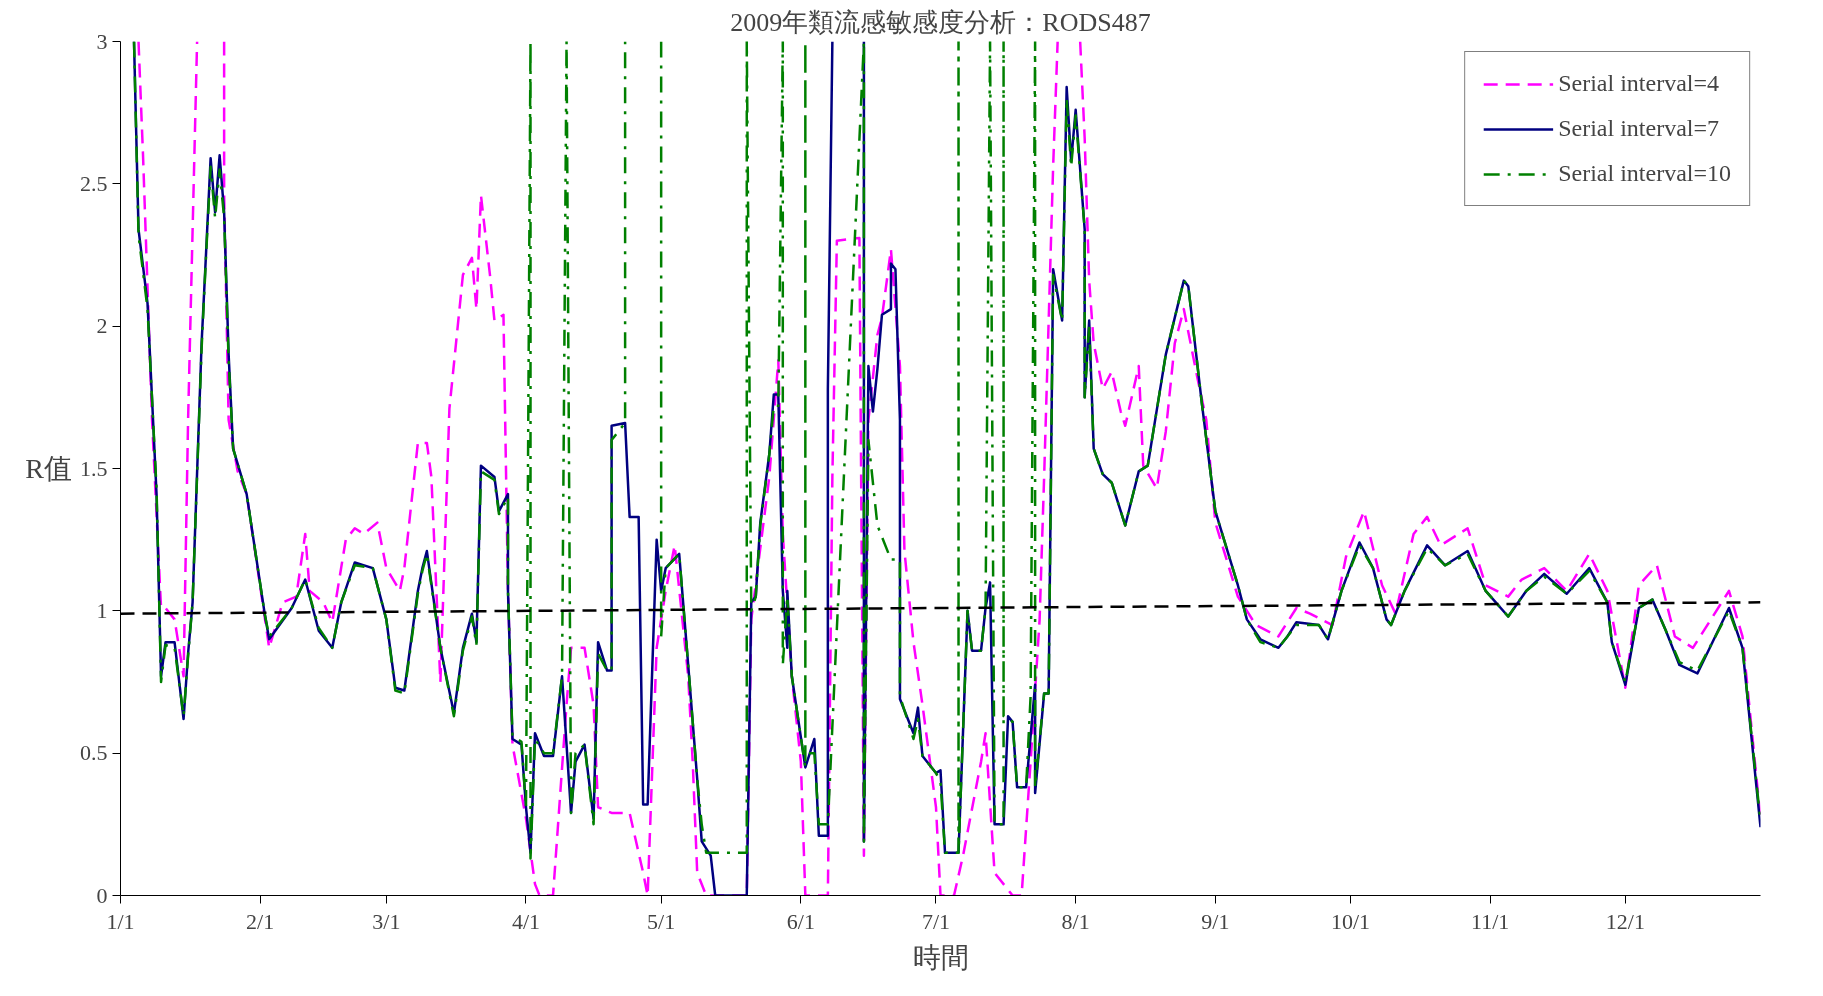 The image size is (1823, 996). I want to click on legend-label: Serial interval=4, so click(1638, 83).